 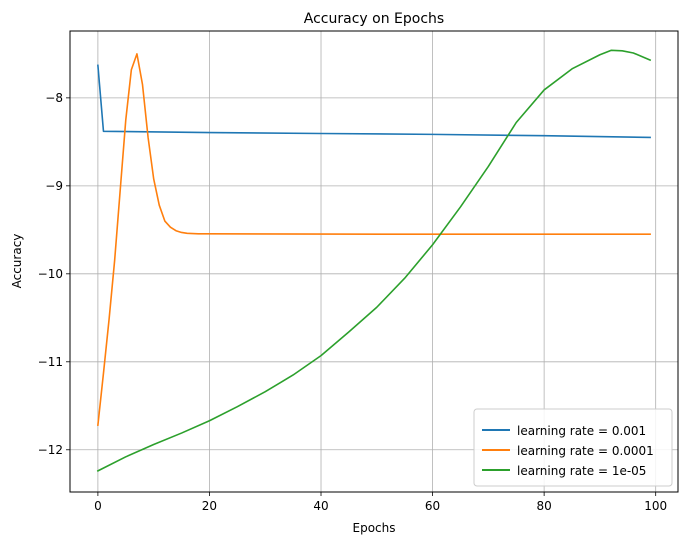 What do you see at coordinates (209, 506) in the screenshot?
I see `x-tick-label: 20` at bounding box center [209, 506].